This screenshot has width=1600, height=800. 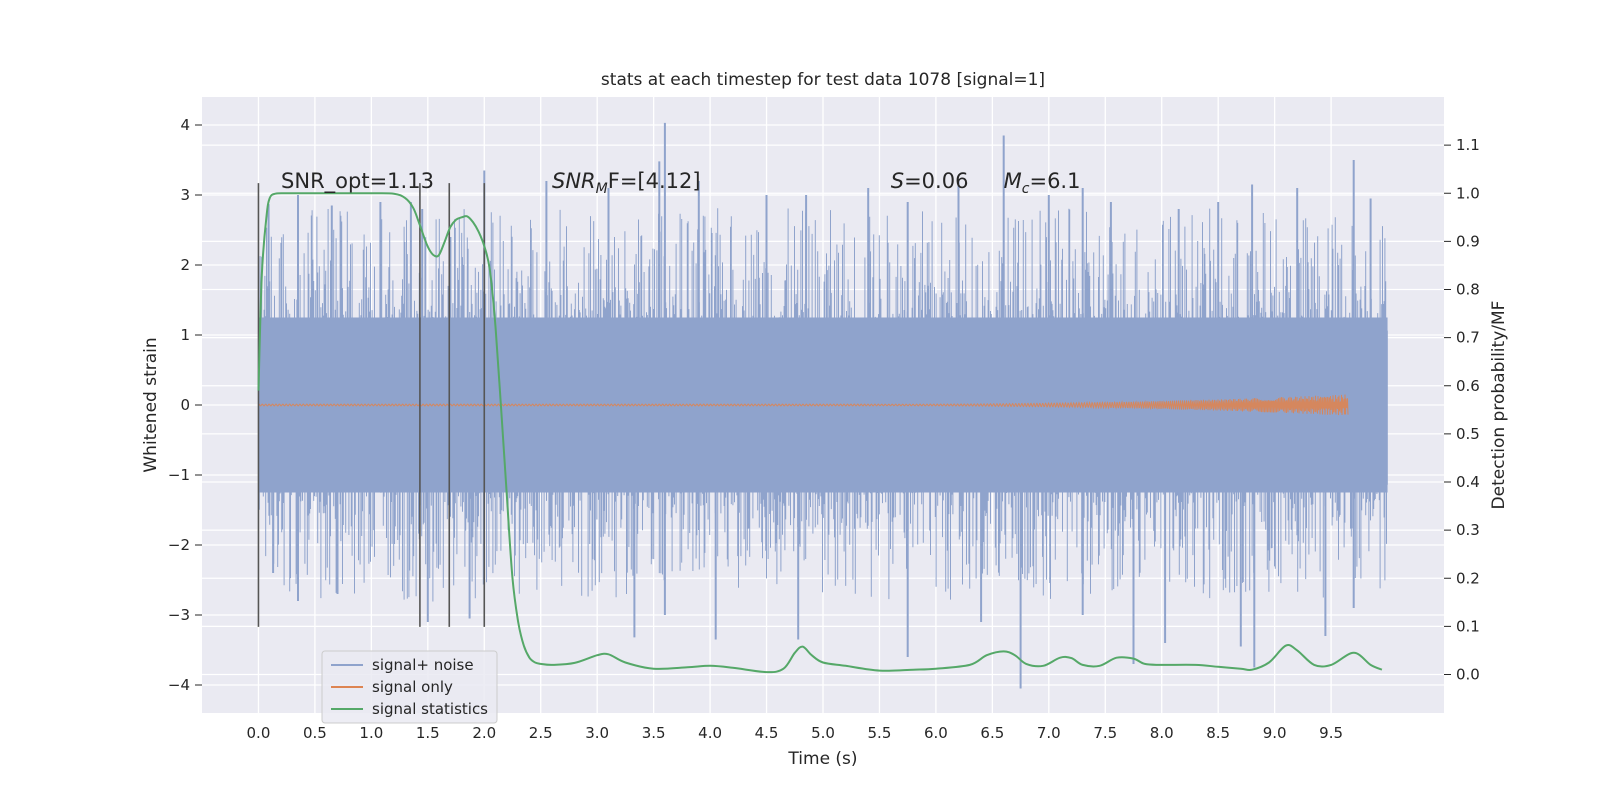 What do you see at coordinates (710, 733) in the screenshot?
I see `x-tick-label: 4.0` at bounding box center [710, 733].